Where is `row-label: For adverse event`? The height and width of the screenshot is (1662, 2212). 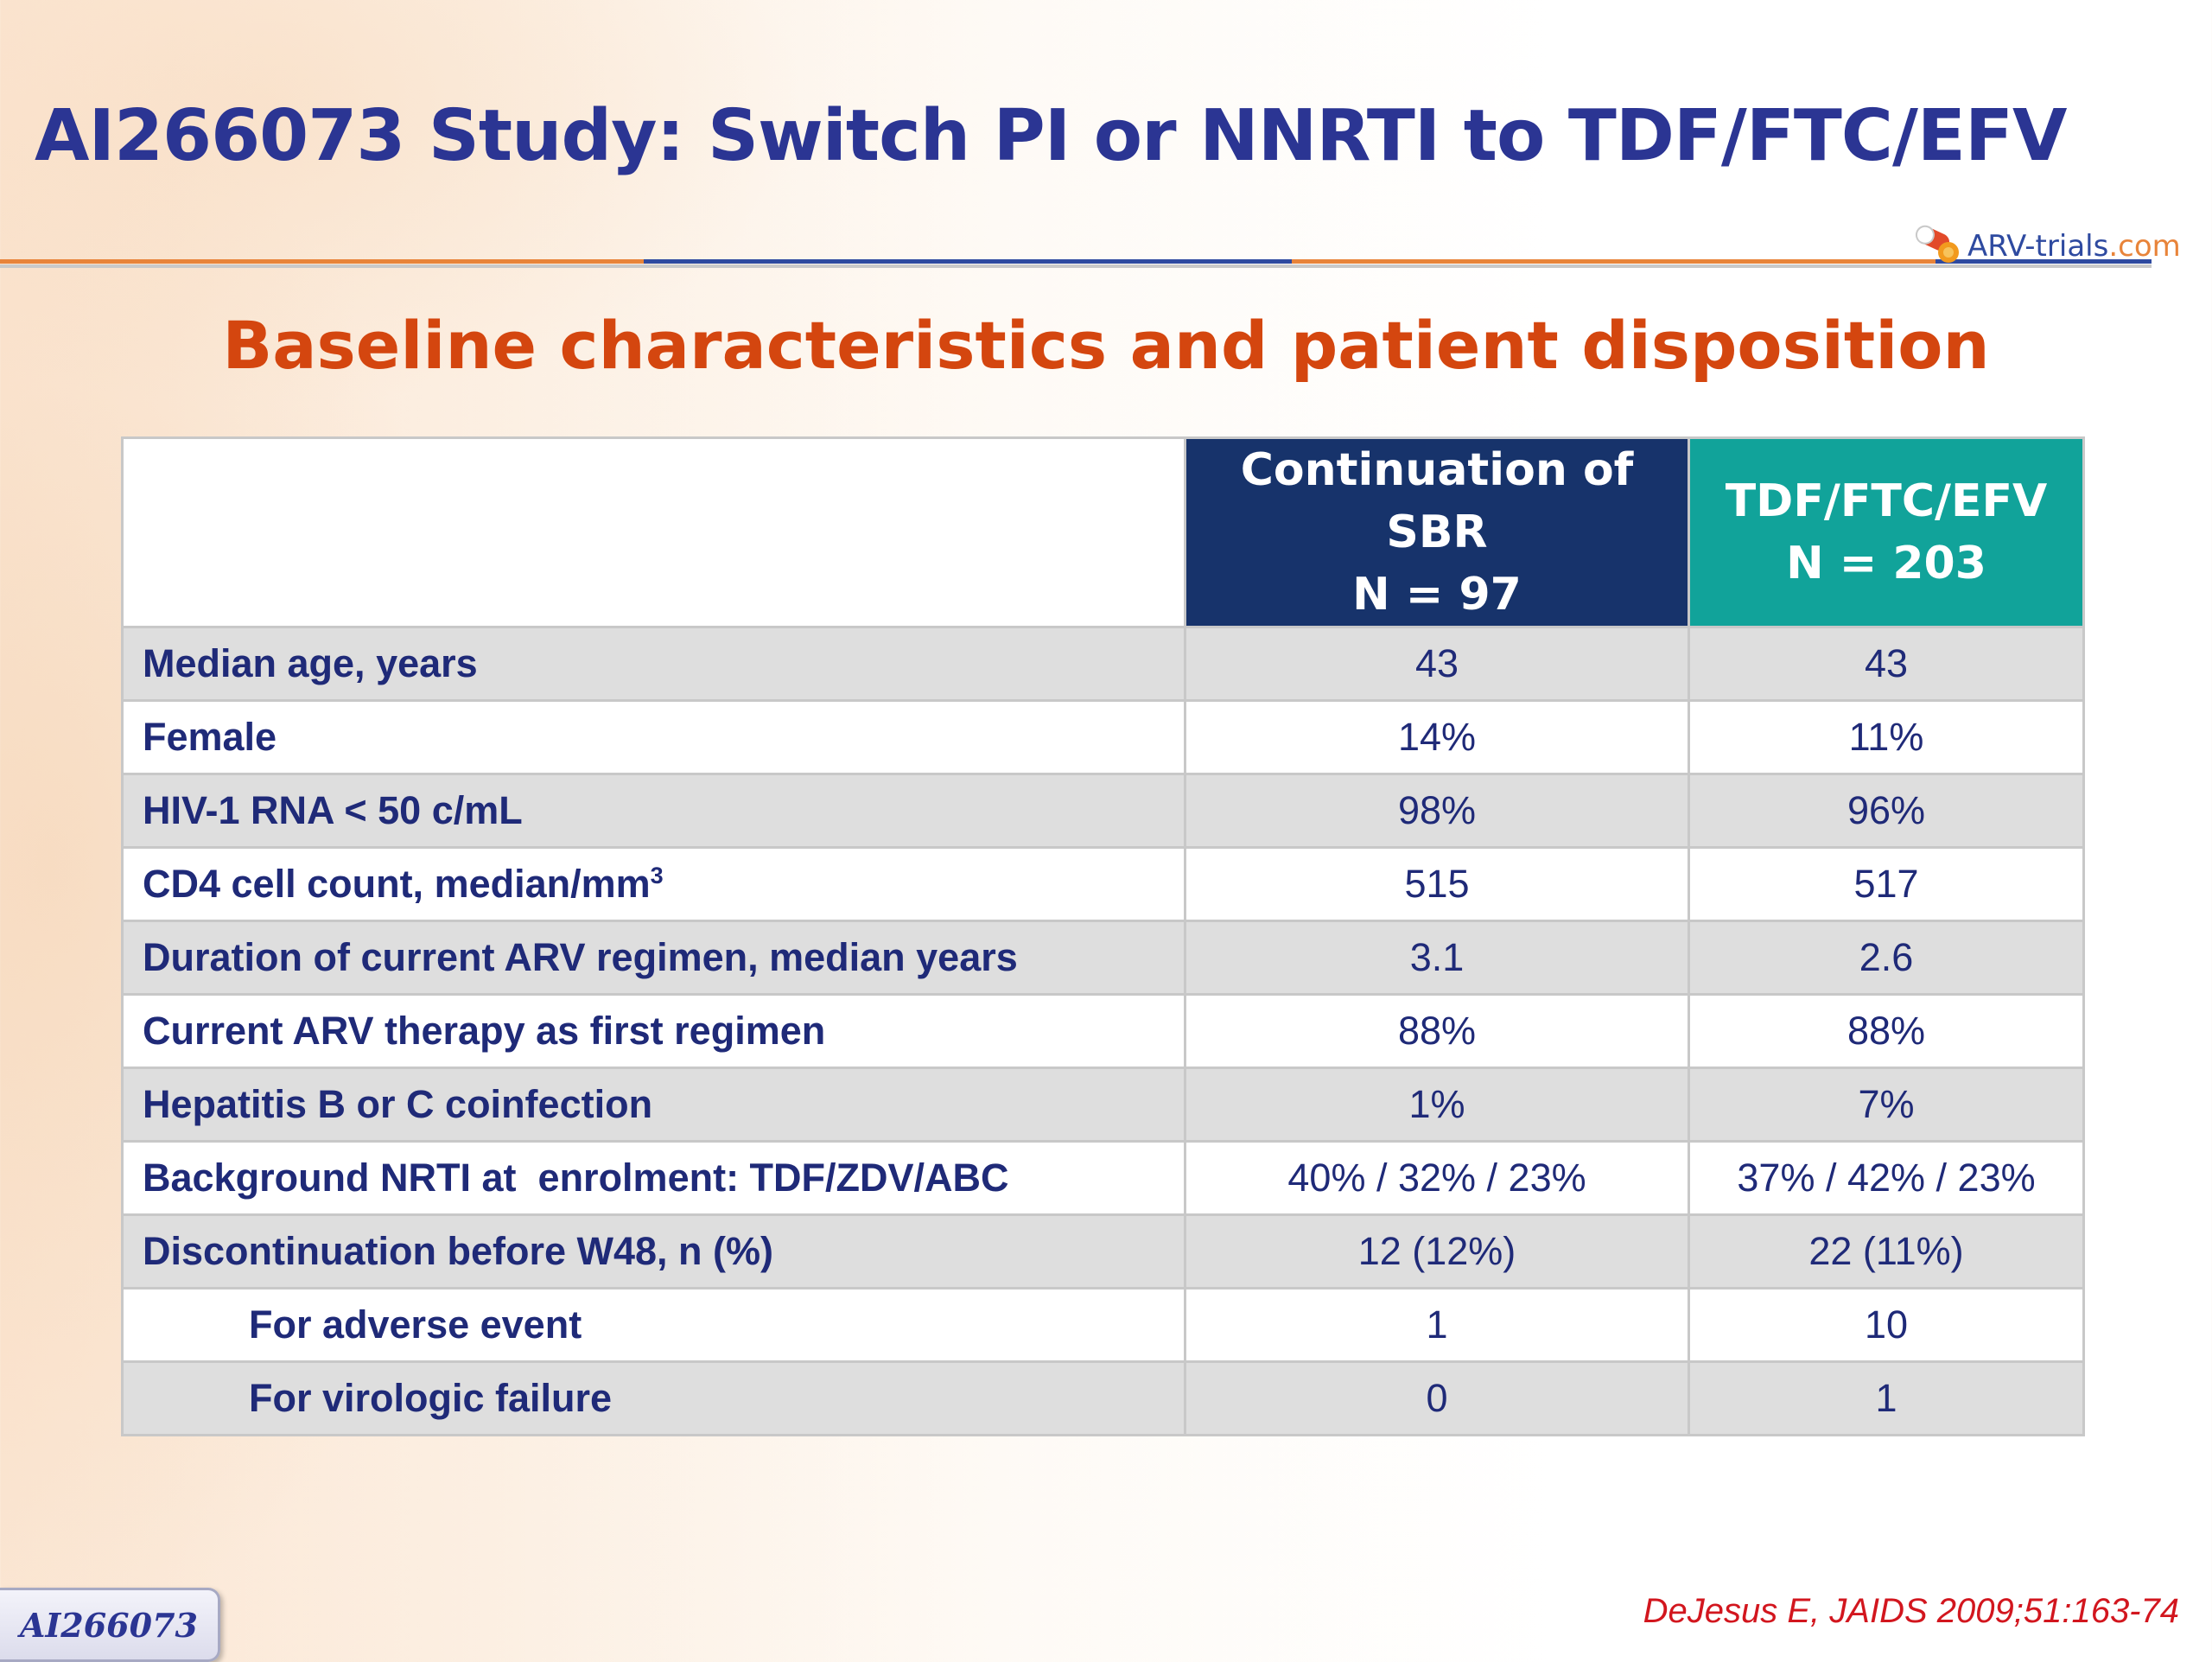 row-label: For adverse event is located at coordinates (653, 1325).